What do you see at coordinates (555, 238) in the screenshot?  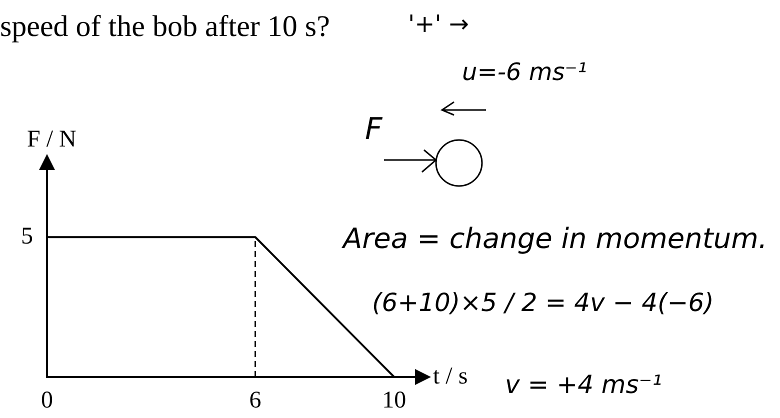 I see `annotation: Area = change in momentum.` at bounding box center [555, 238].